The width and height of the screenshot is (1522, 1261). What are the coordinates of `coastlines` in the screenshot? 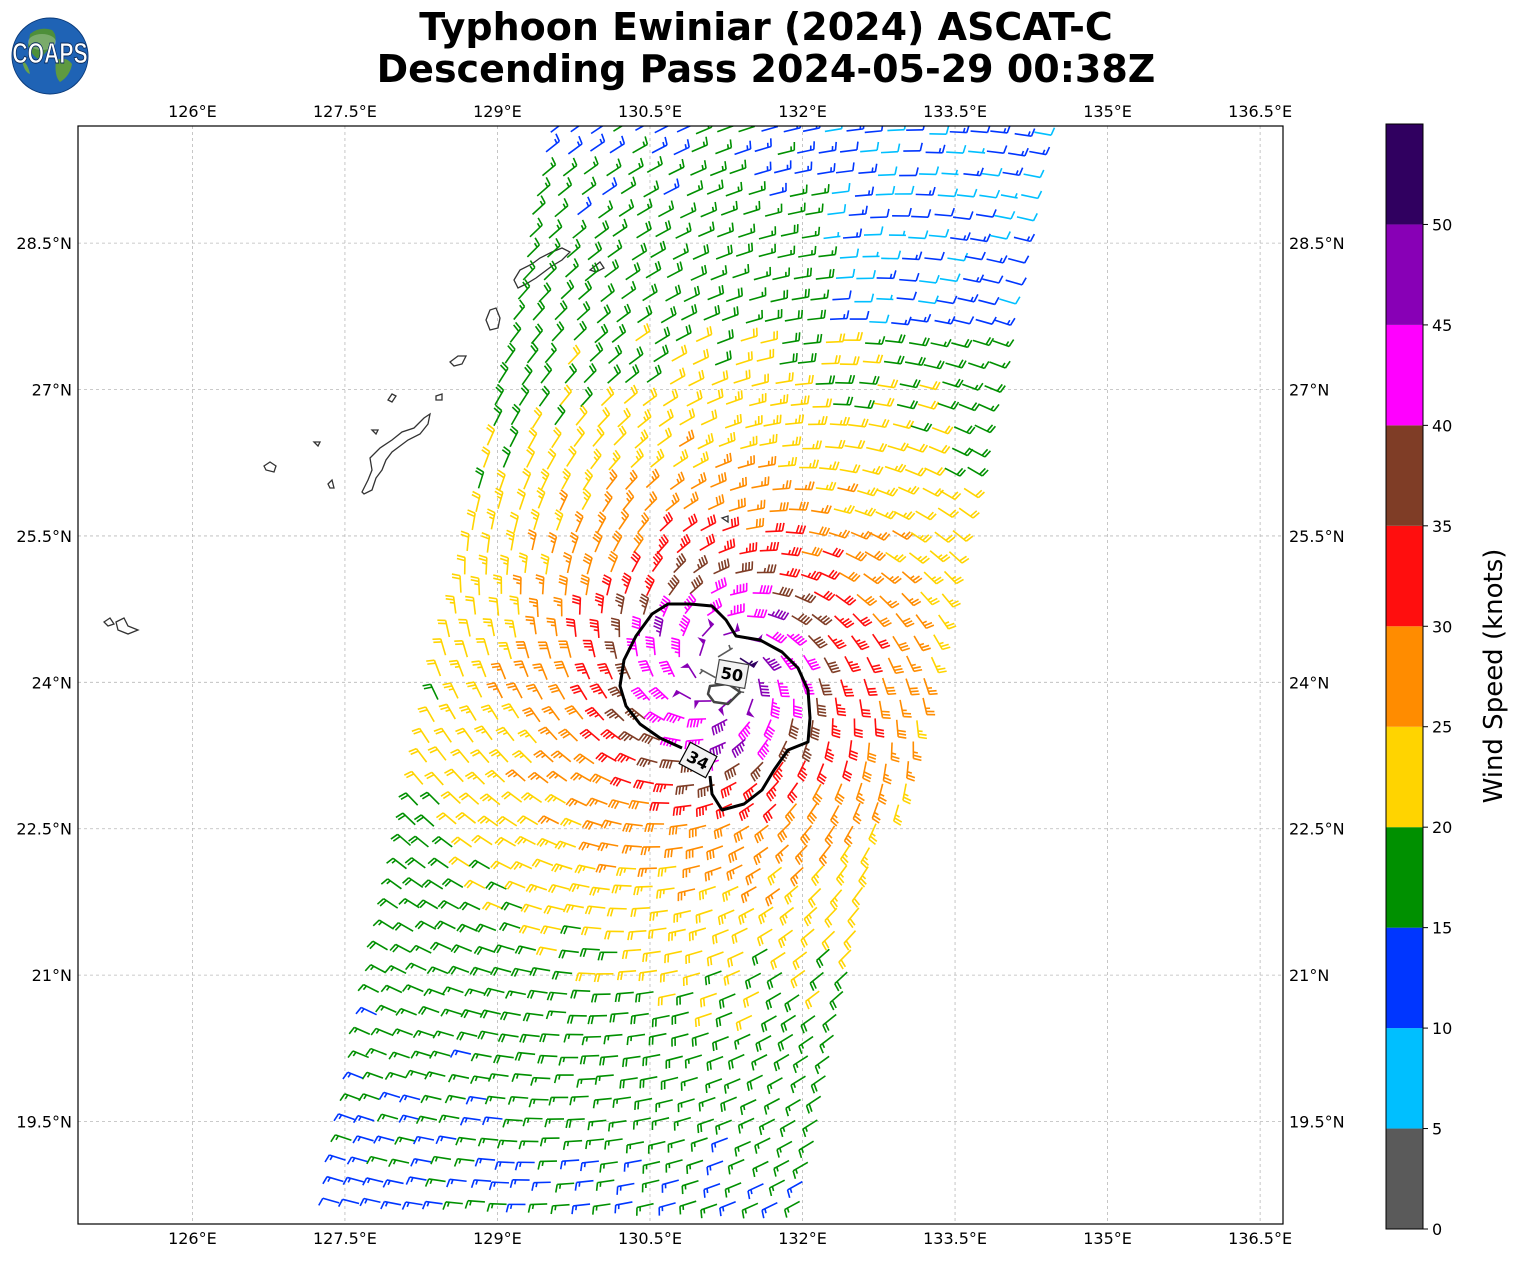 It's located at (415, 441).